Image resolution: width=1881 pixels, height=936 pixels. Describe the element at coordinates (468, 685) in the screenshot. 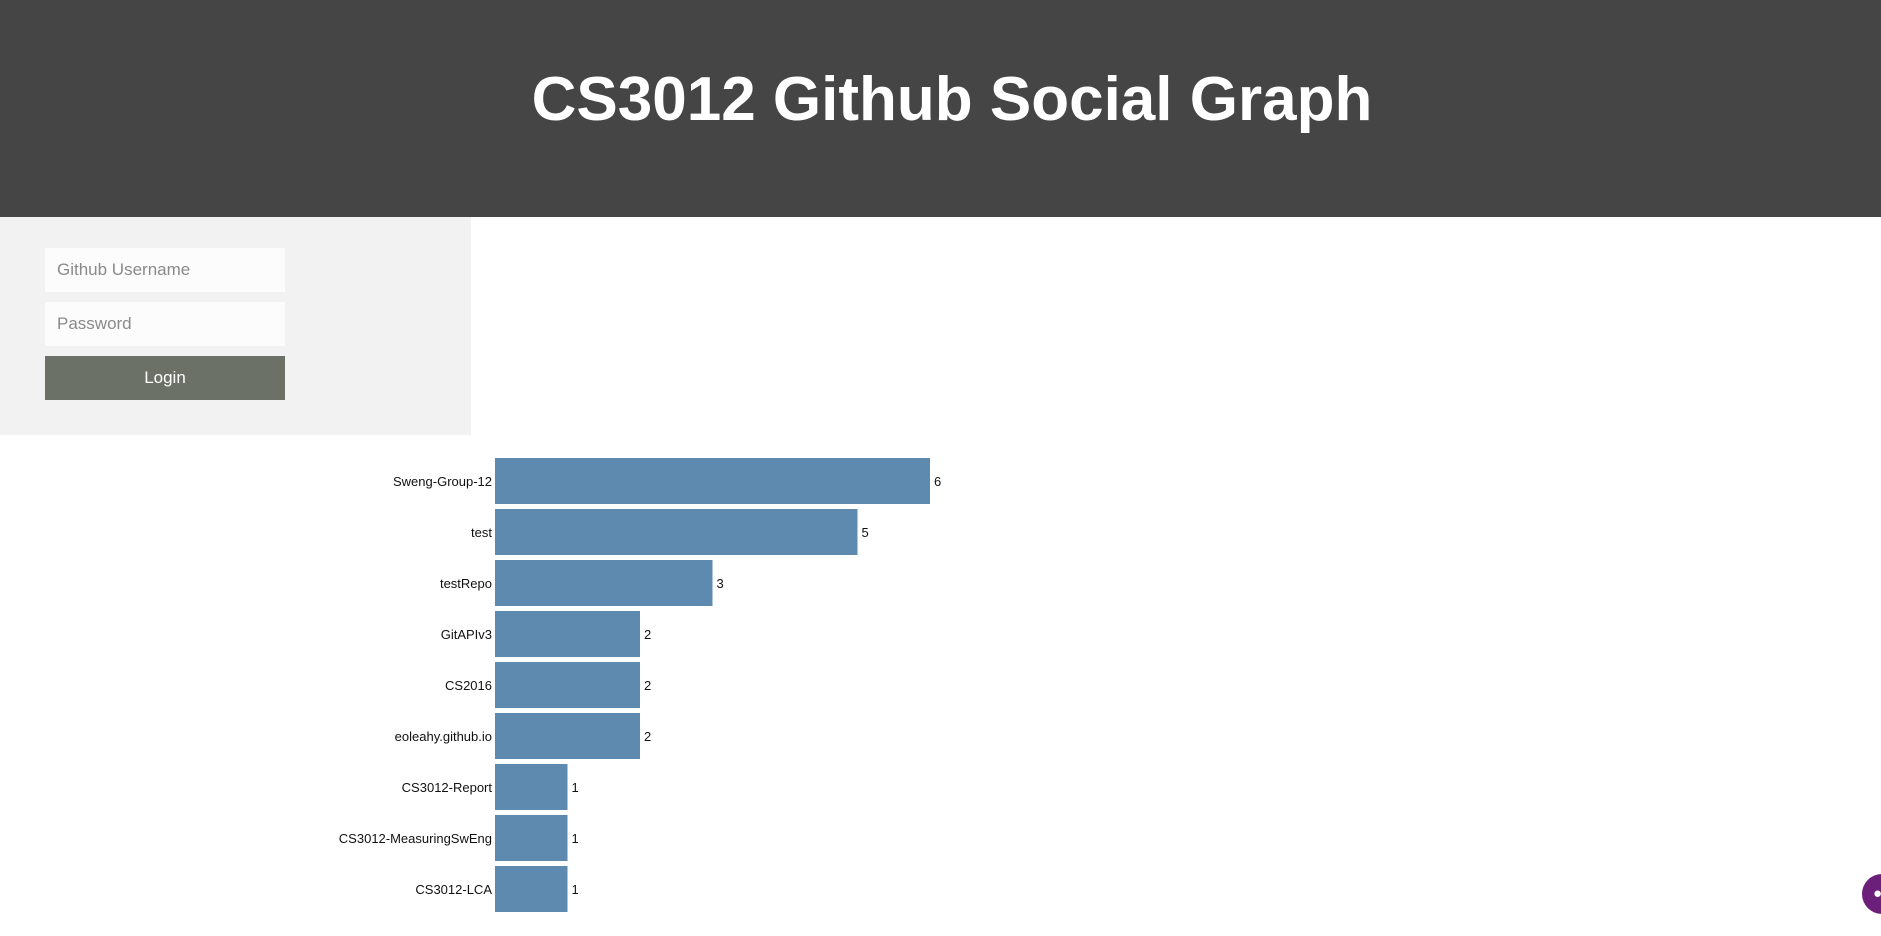

I see `bar-category-label: CS2016` at that location.